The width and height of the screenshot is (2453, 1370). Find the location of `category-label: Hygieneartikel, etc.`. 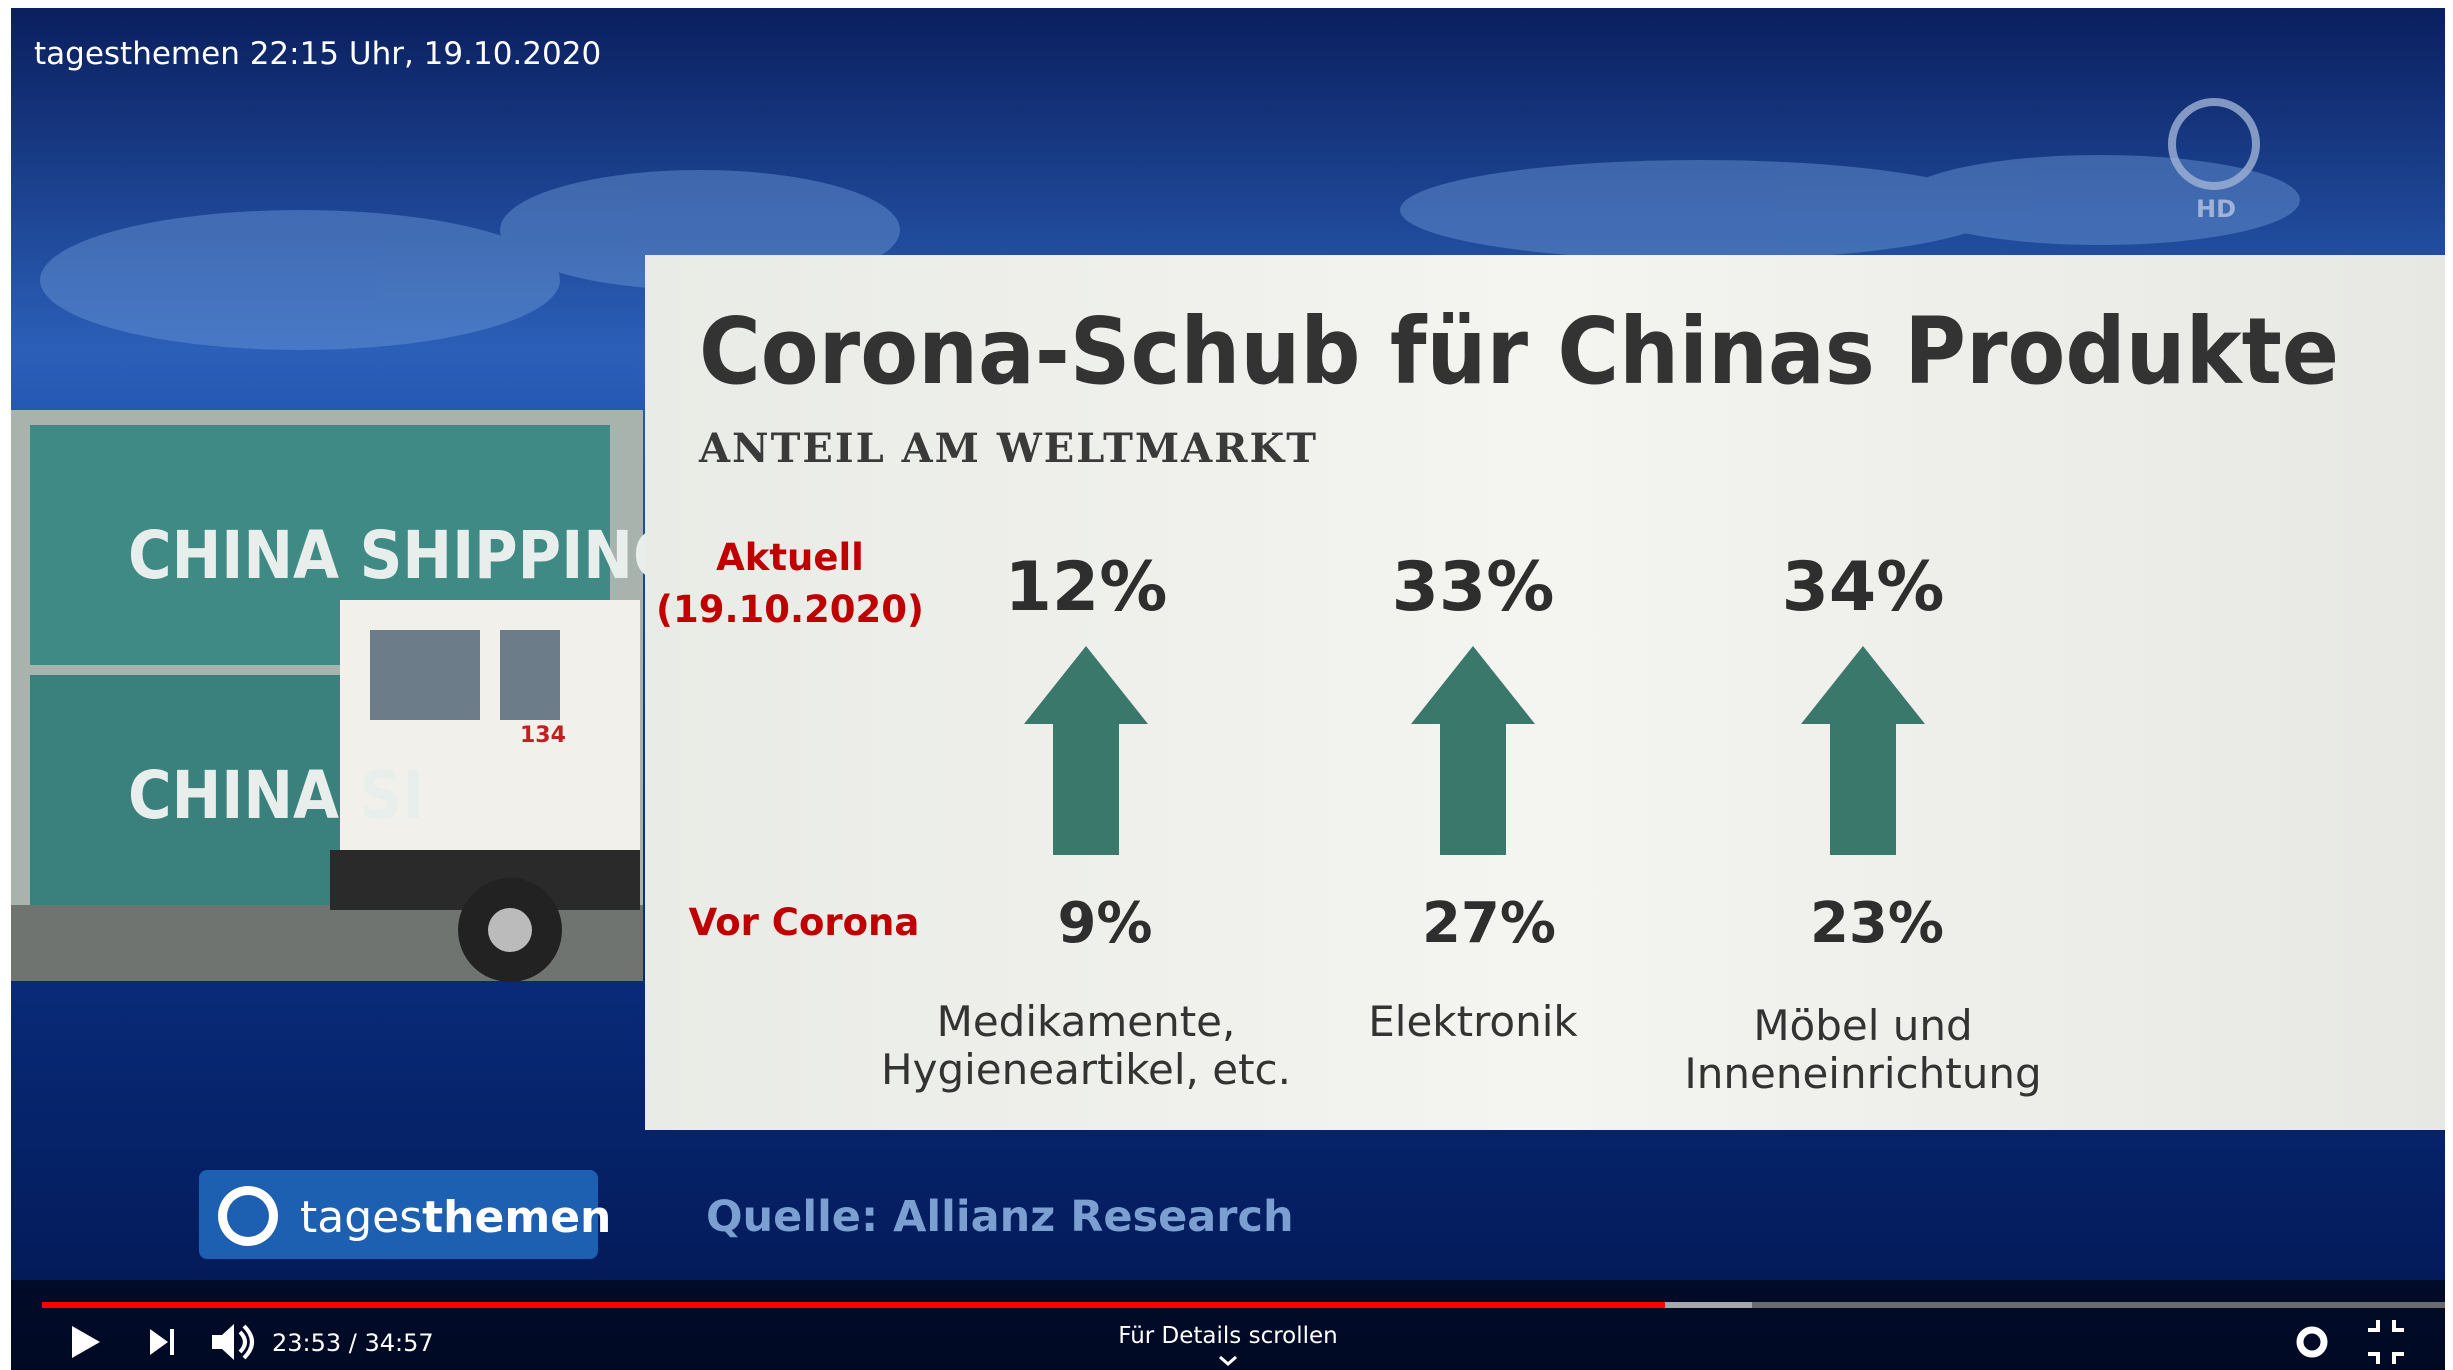

category-label: Hygieneartikel, etc. is located at coordinates (1086, 1069).